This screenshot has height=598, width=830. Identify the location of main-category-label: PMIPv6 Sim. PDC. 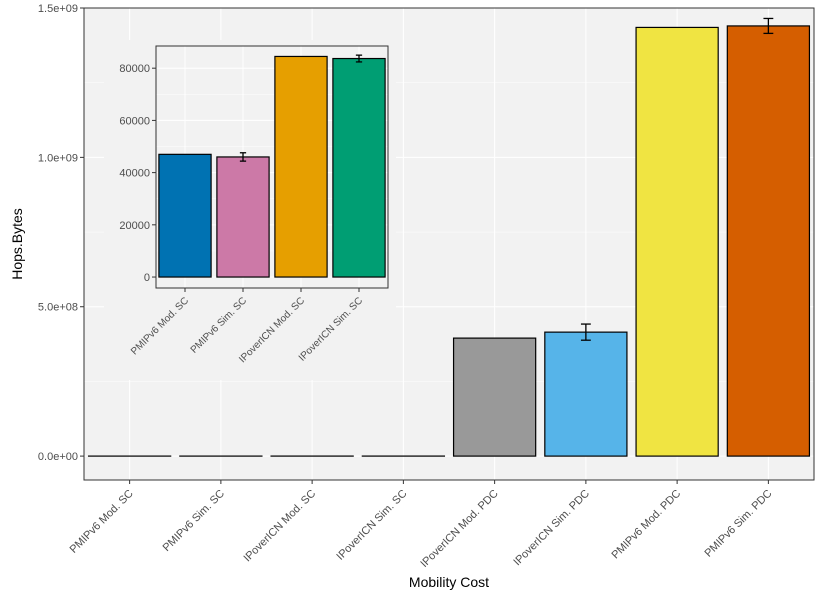
(738, 524).